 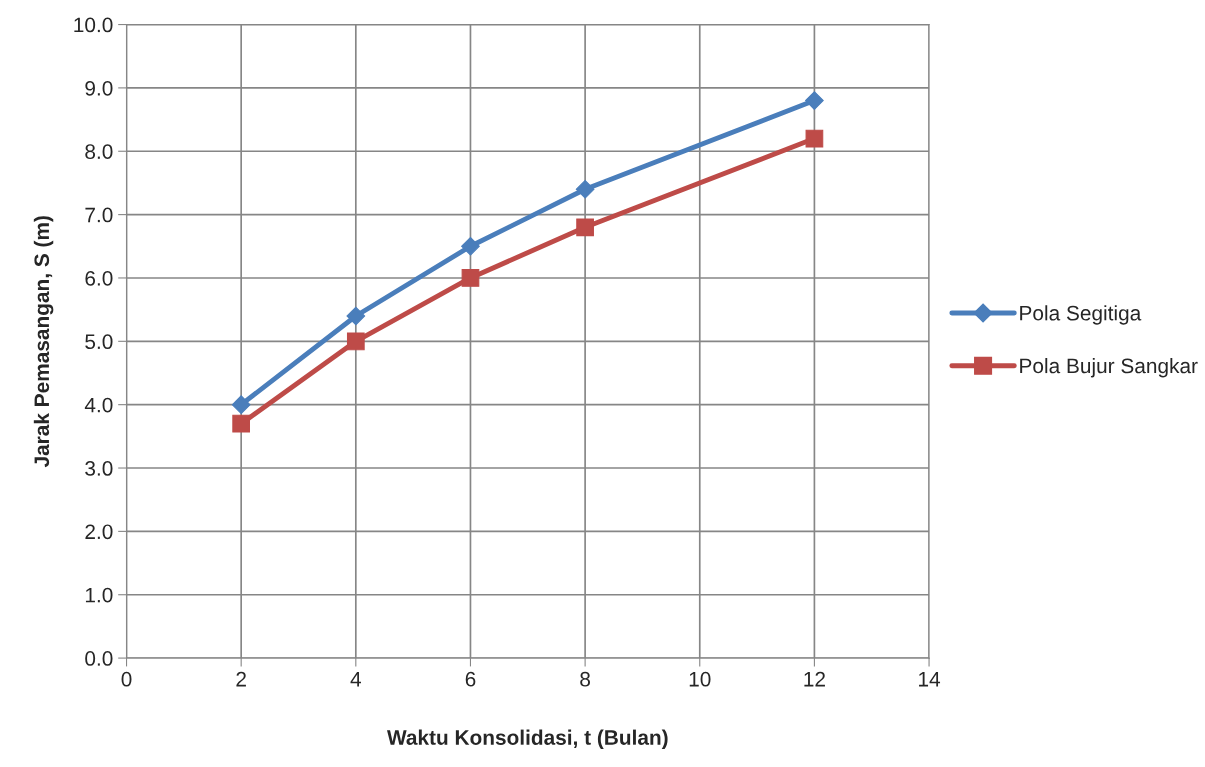 I want to click on y-axis-title: Jarak Pemasangan, S (m), so click(x=43, y=342).